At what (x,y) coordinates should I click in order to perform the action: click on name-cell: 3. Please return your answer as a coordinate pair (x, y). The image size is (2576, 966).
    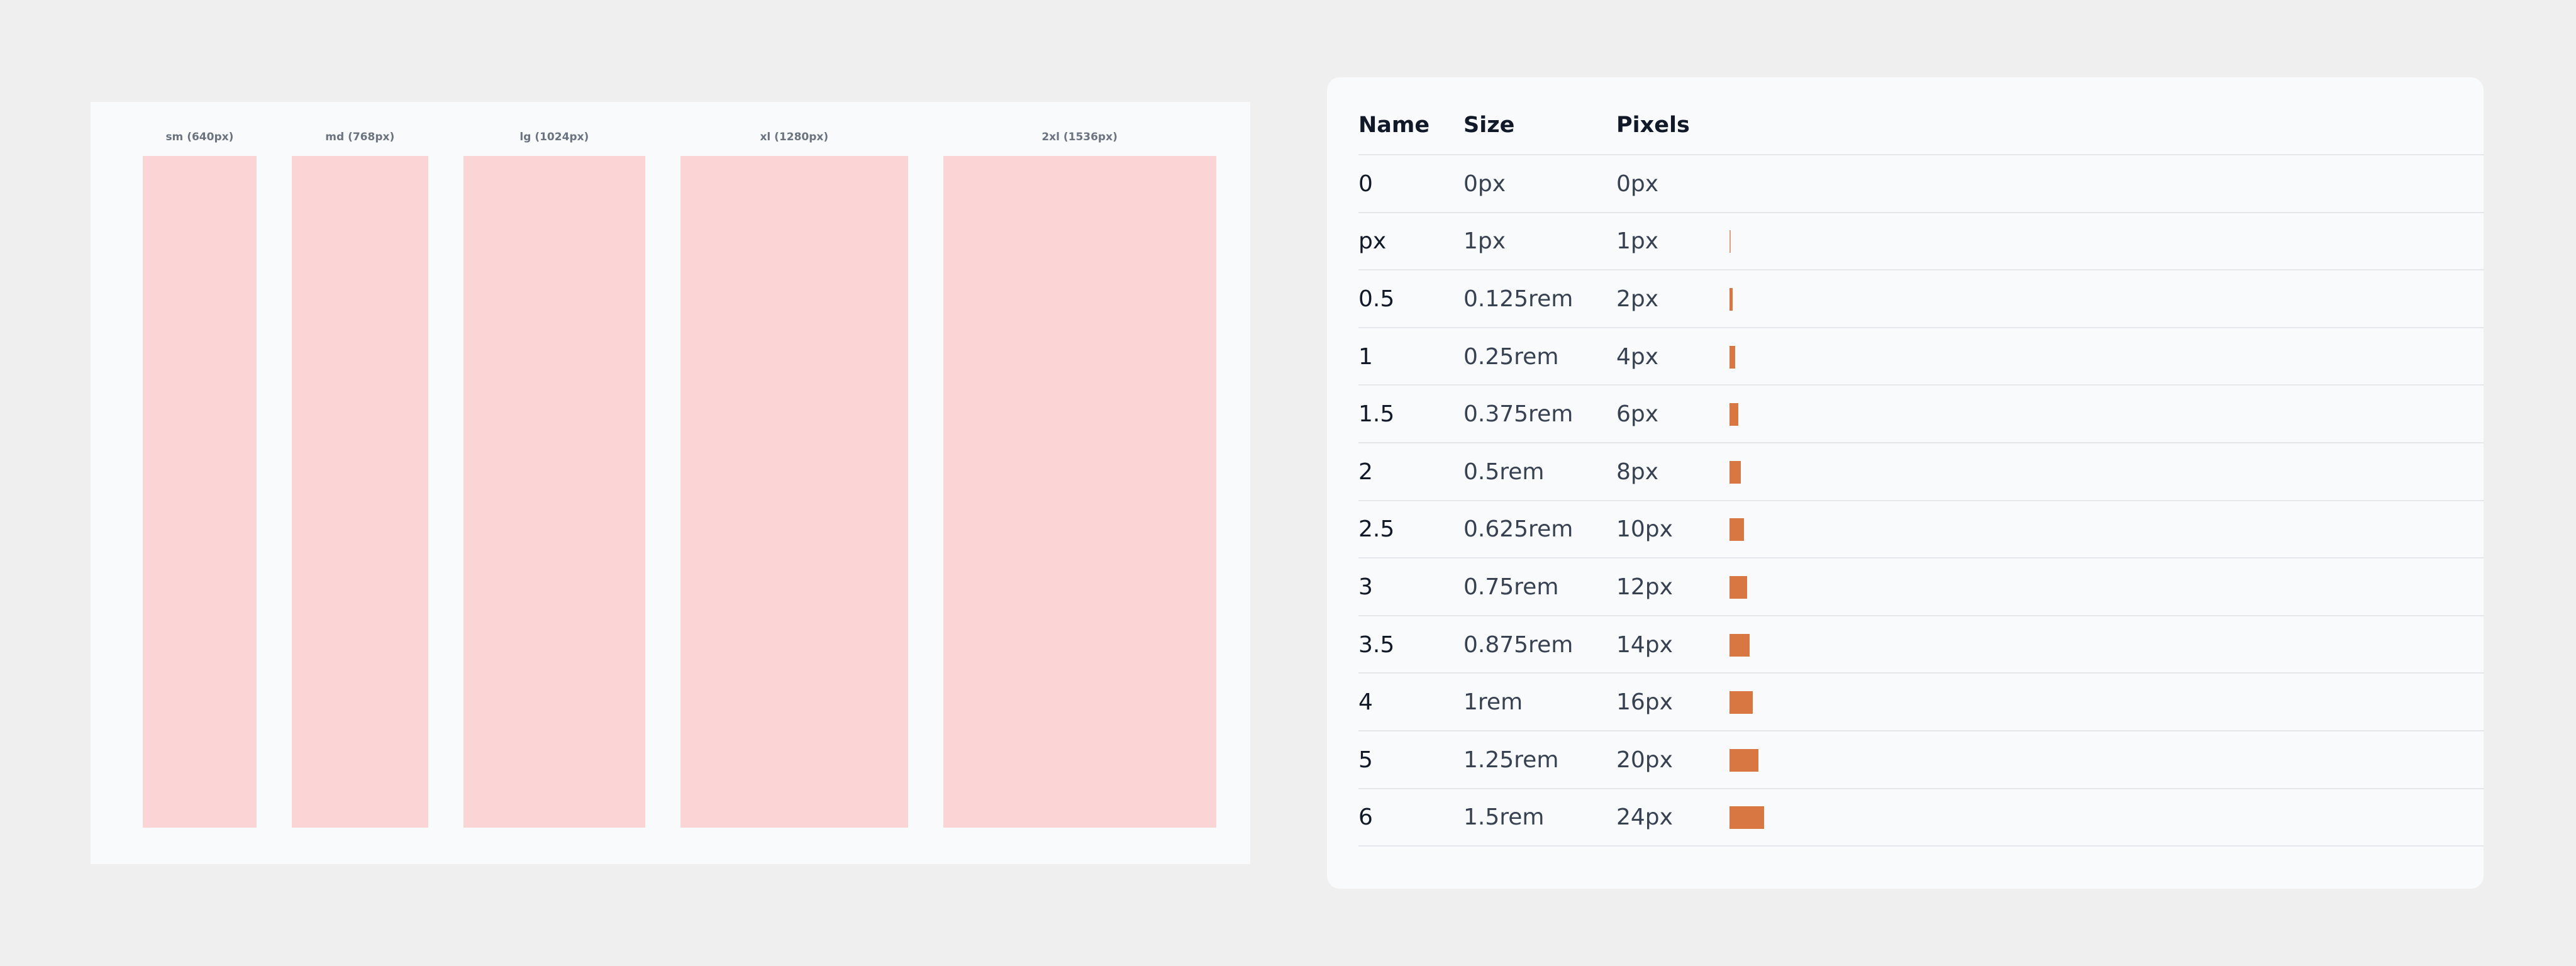
    Looking at the image, I should click on (1365, 587).